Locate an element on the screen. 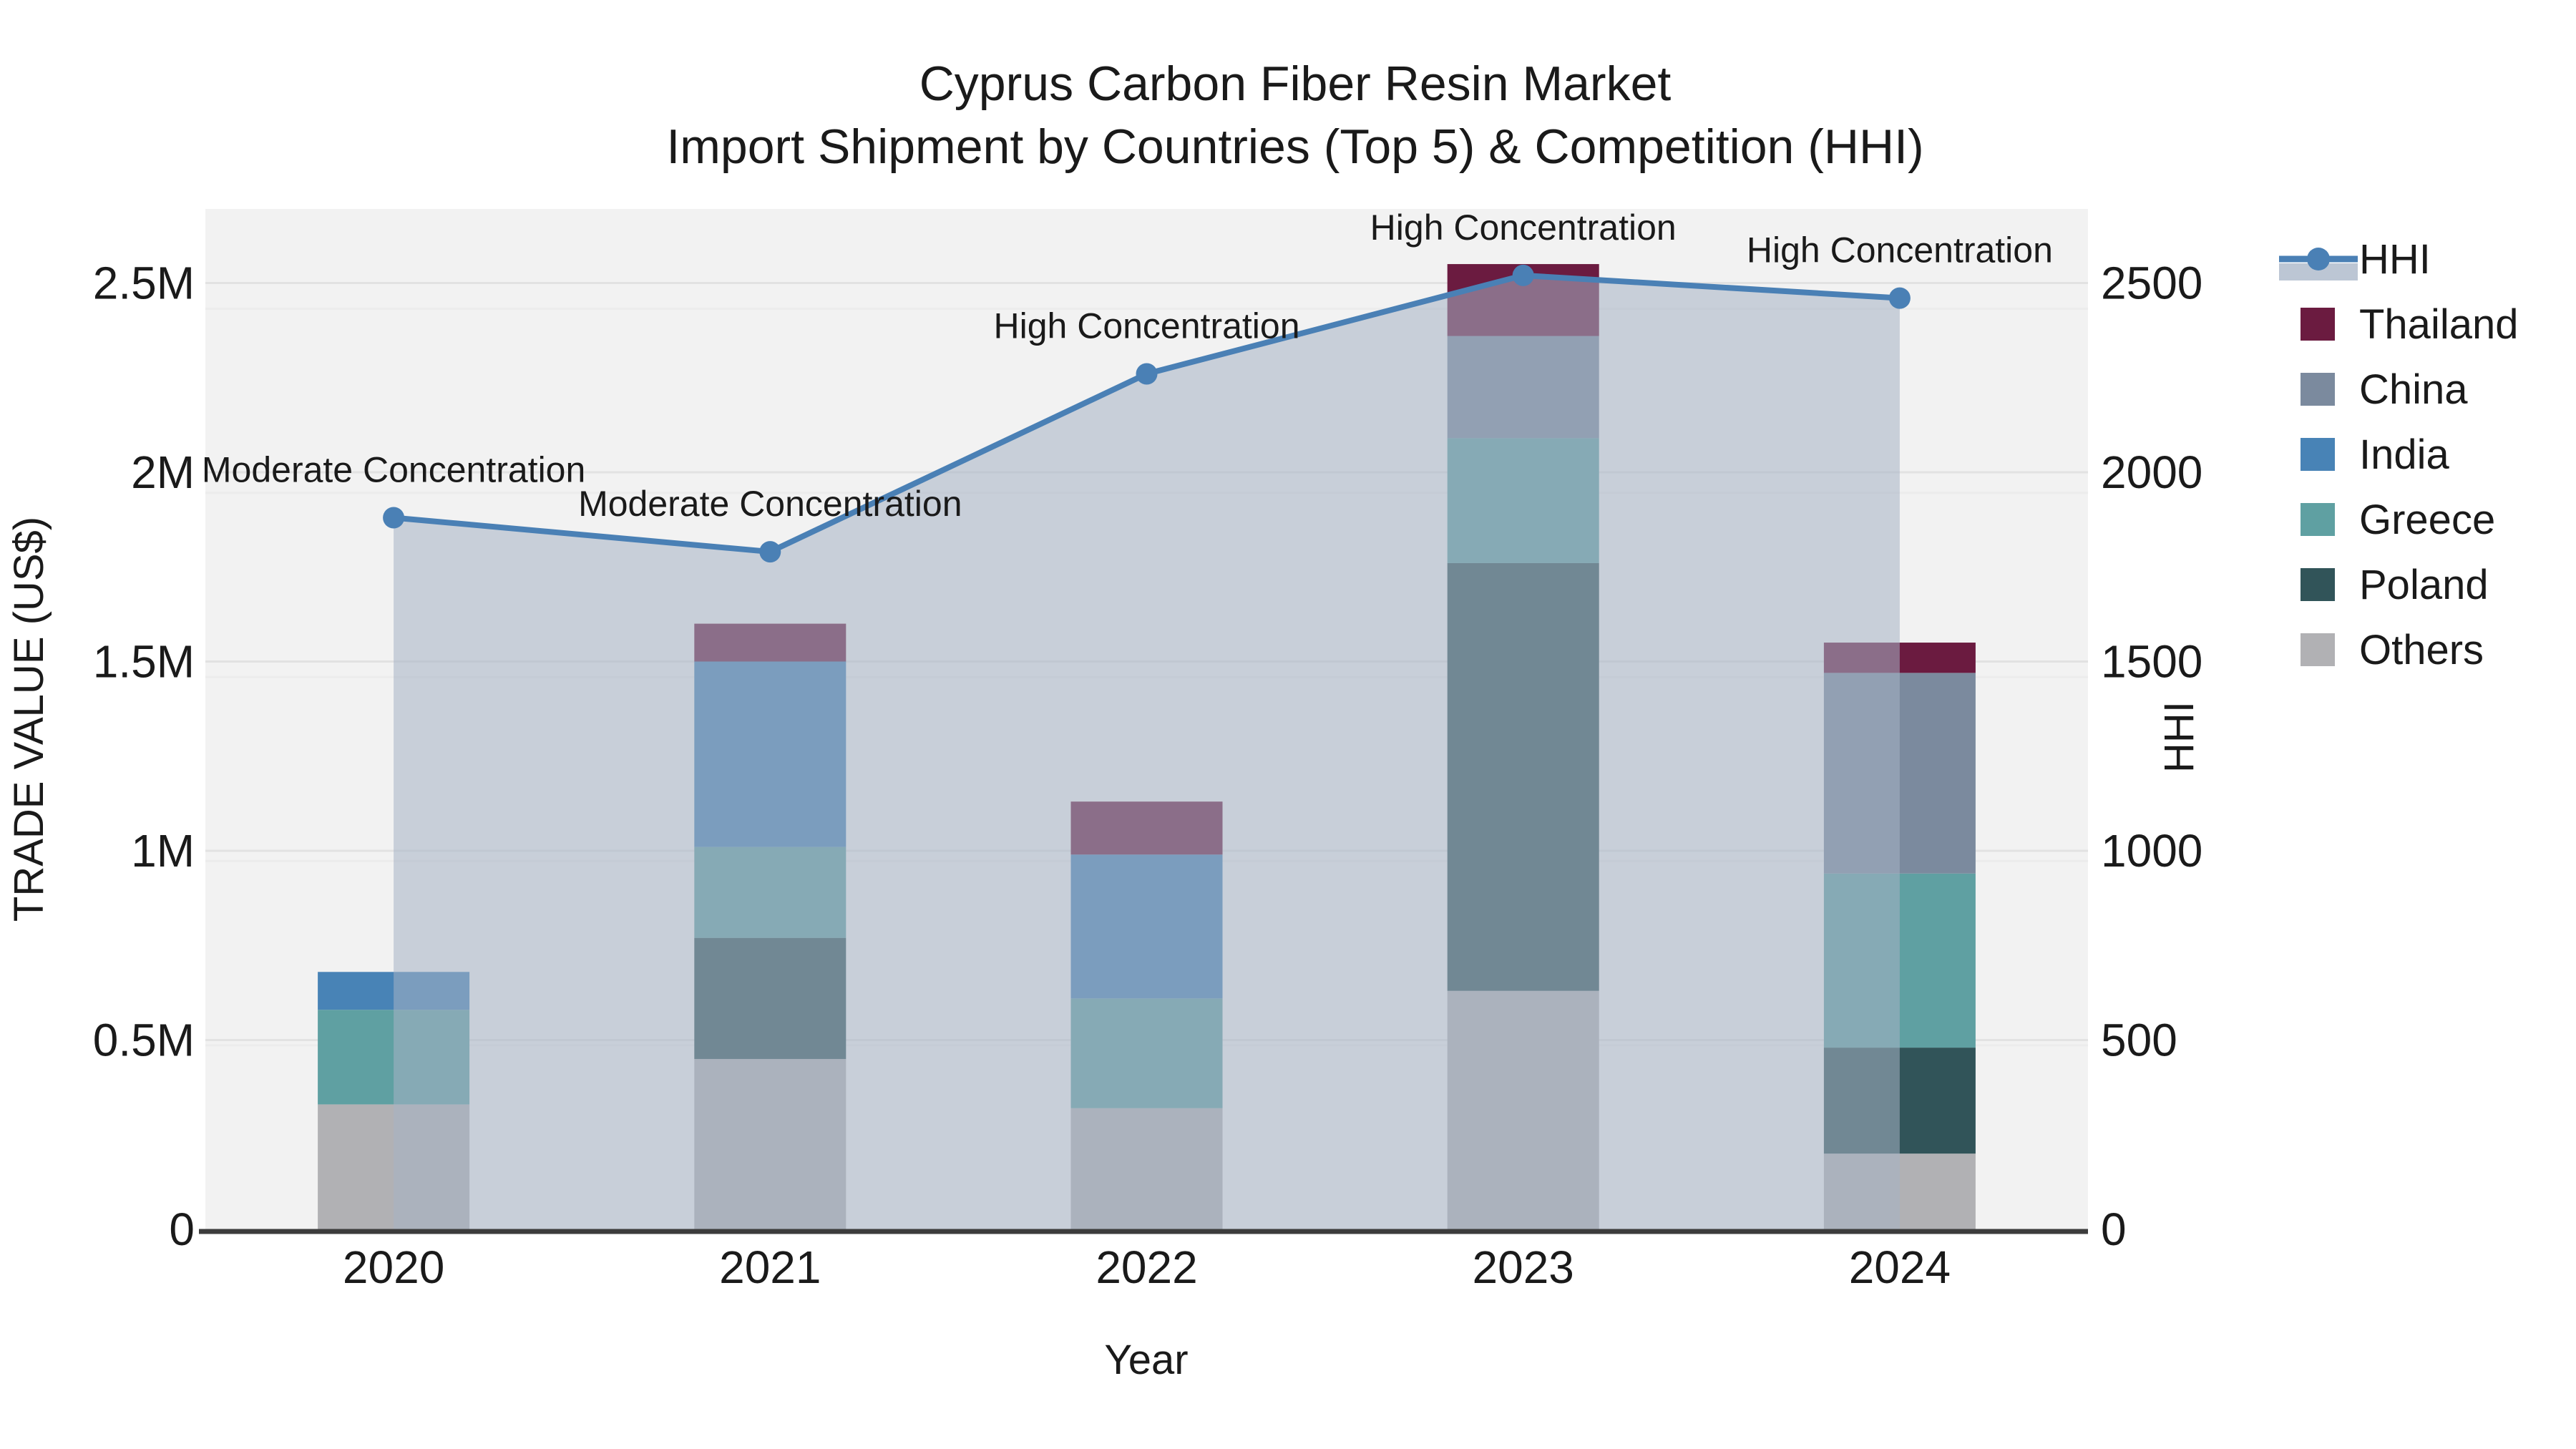 This screenshot has height=1449, width=2576. hhi-line is located at coordinates (1147, 413).